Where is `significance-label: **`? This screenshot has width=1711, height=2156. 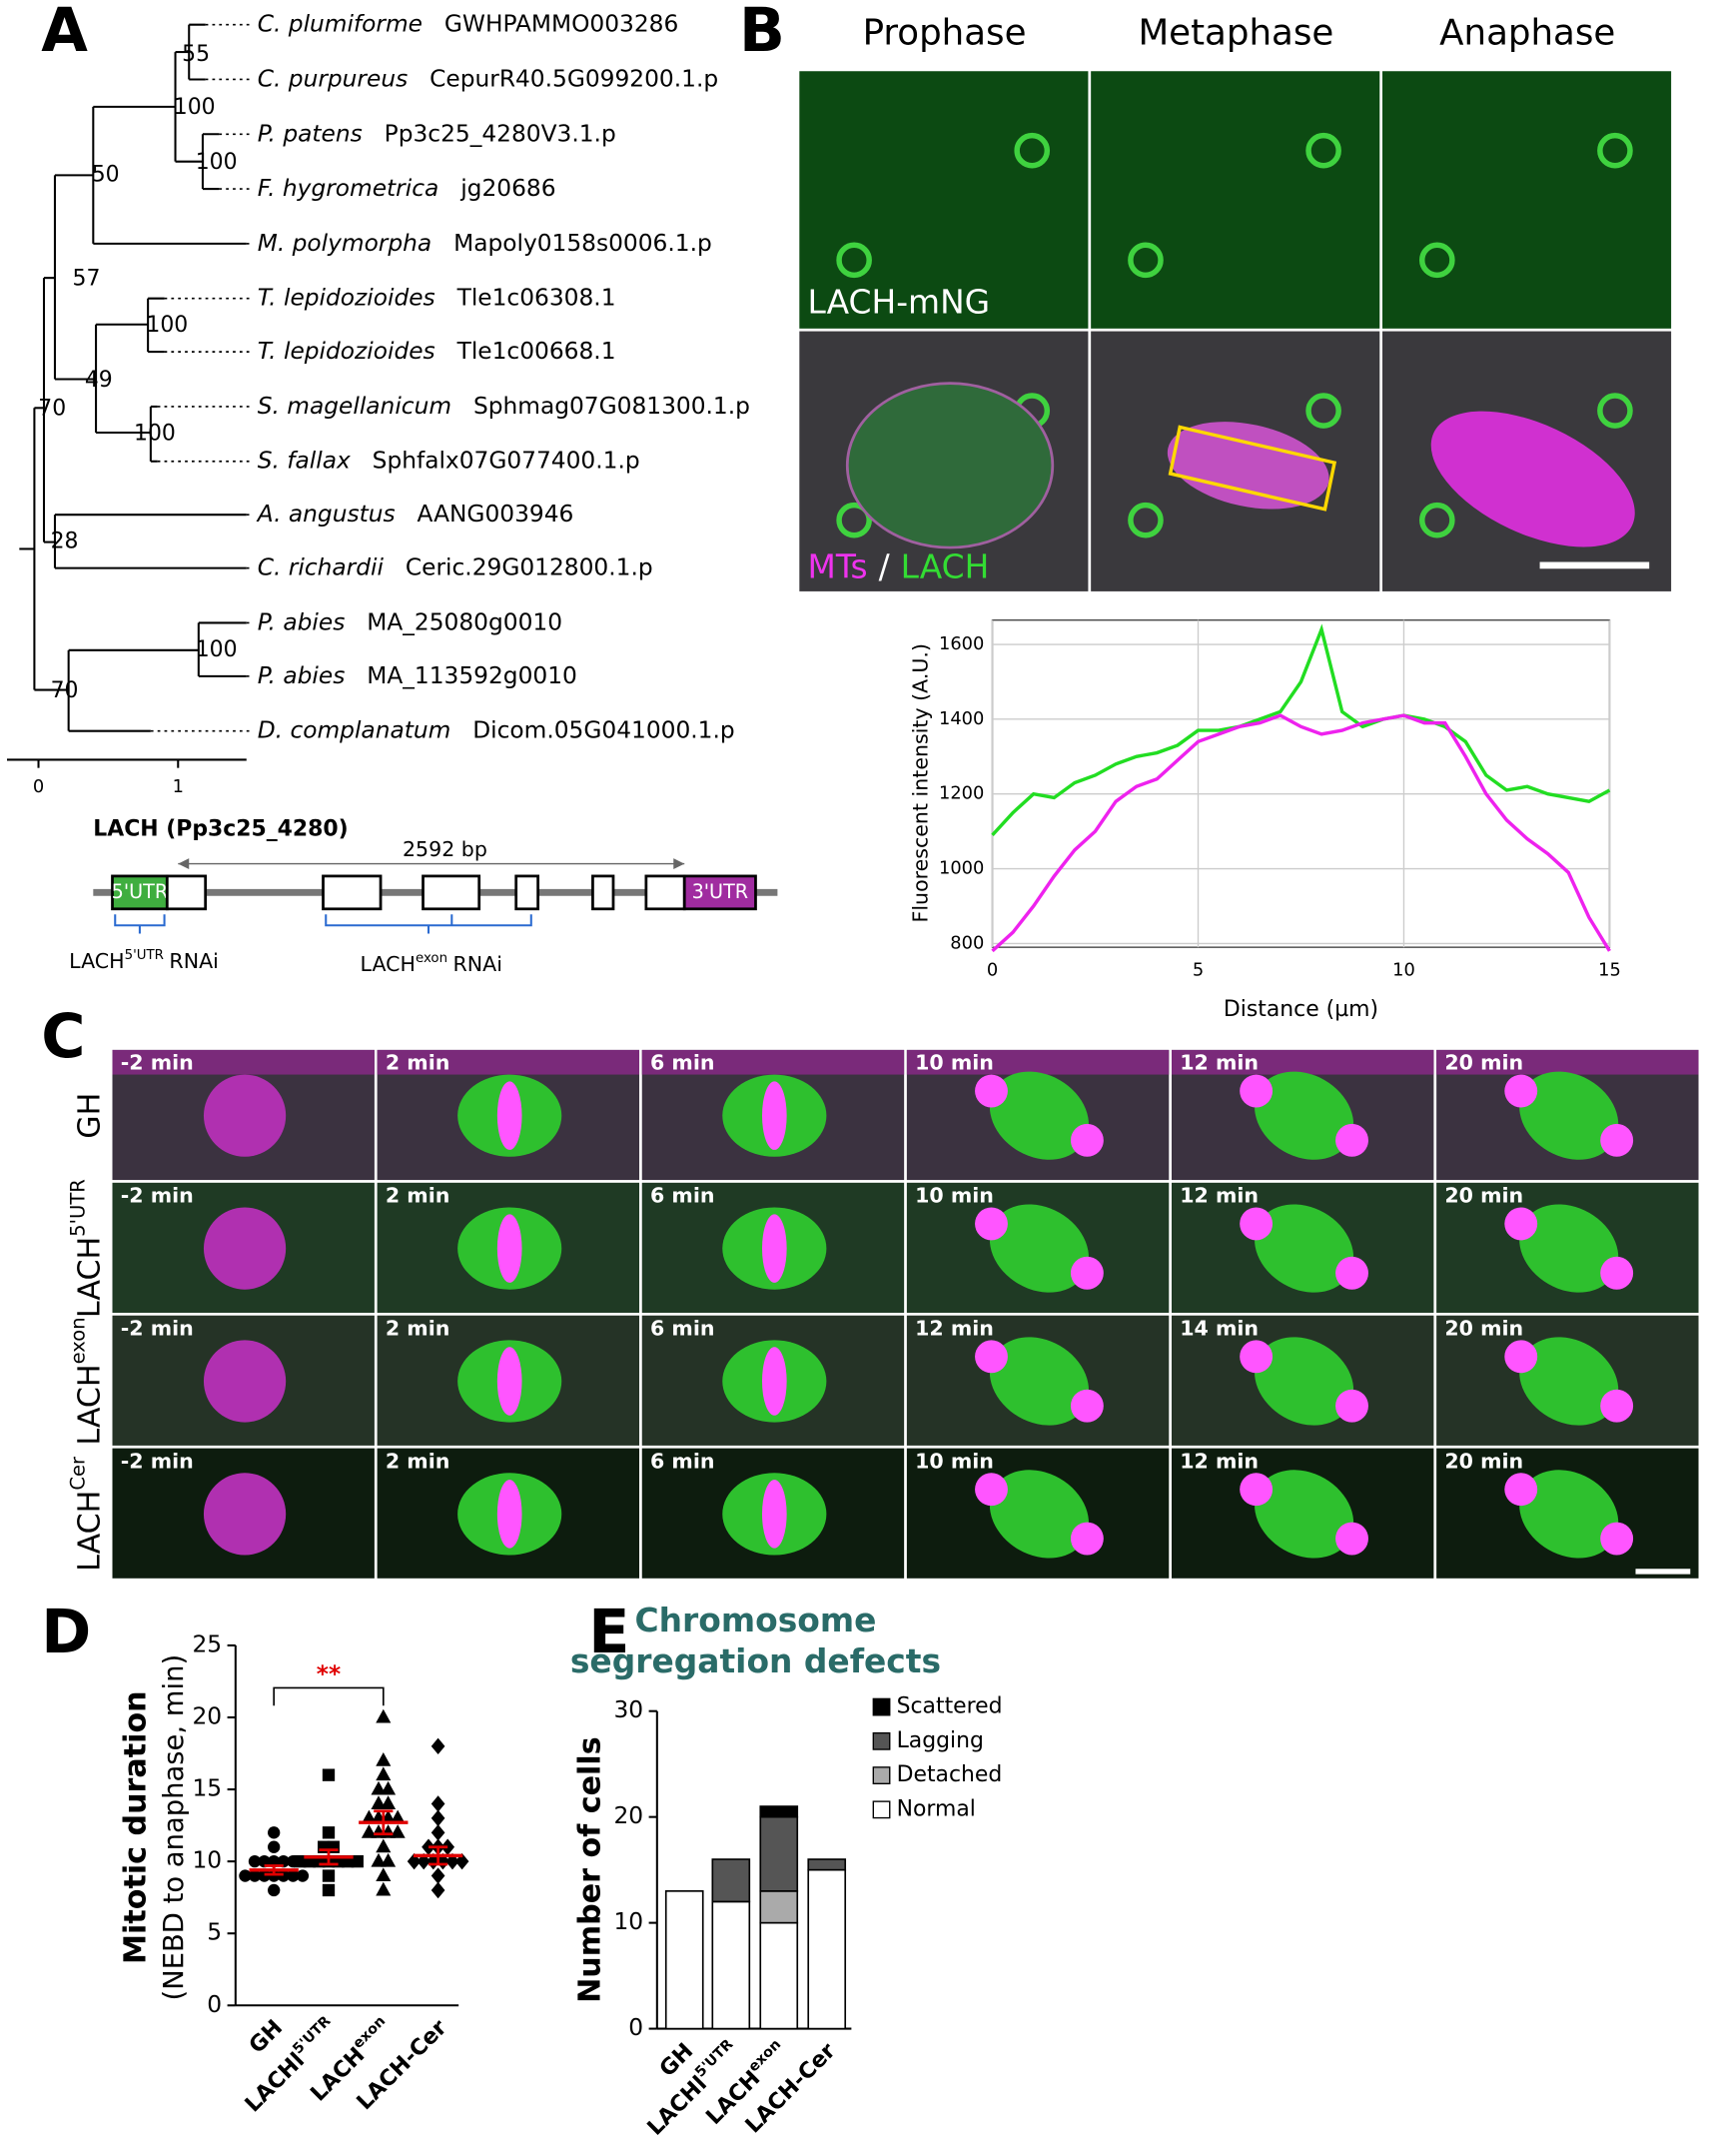 significance-label: ** is located at coordinates (329, 1674).